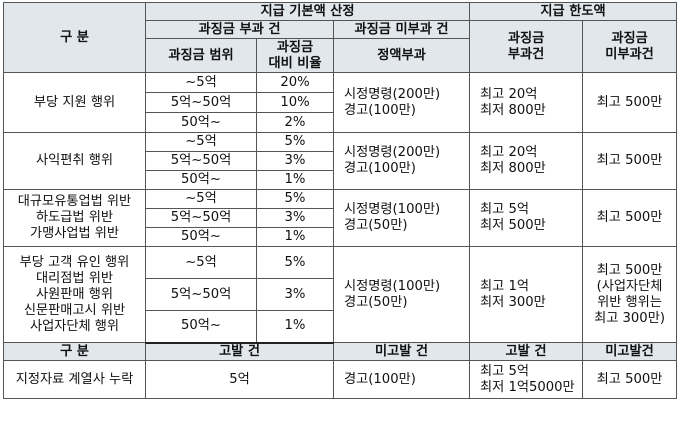 This screenshot has height=422, width=680. I want to click on header-surcharge-ratio: 과징금 대비 비율, so click(295, 55).